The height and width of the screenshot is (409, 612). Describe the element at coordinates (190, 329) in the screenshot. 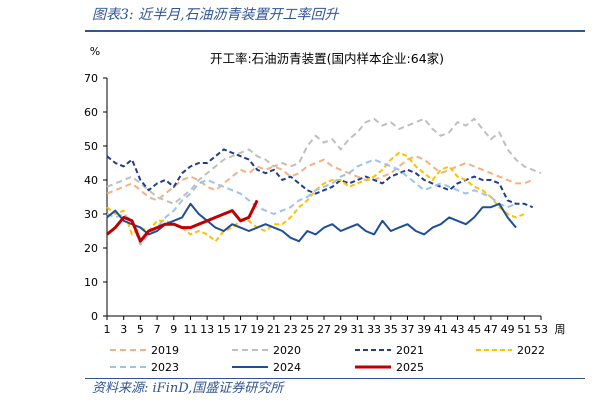

I see `x-tick-label: 11` at that location.